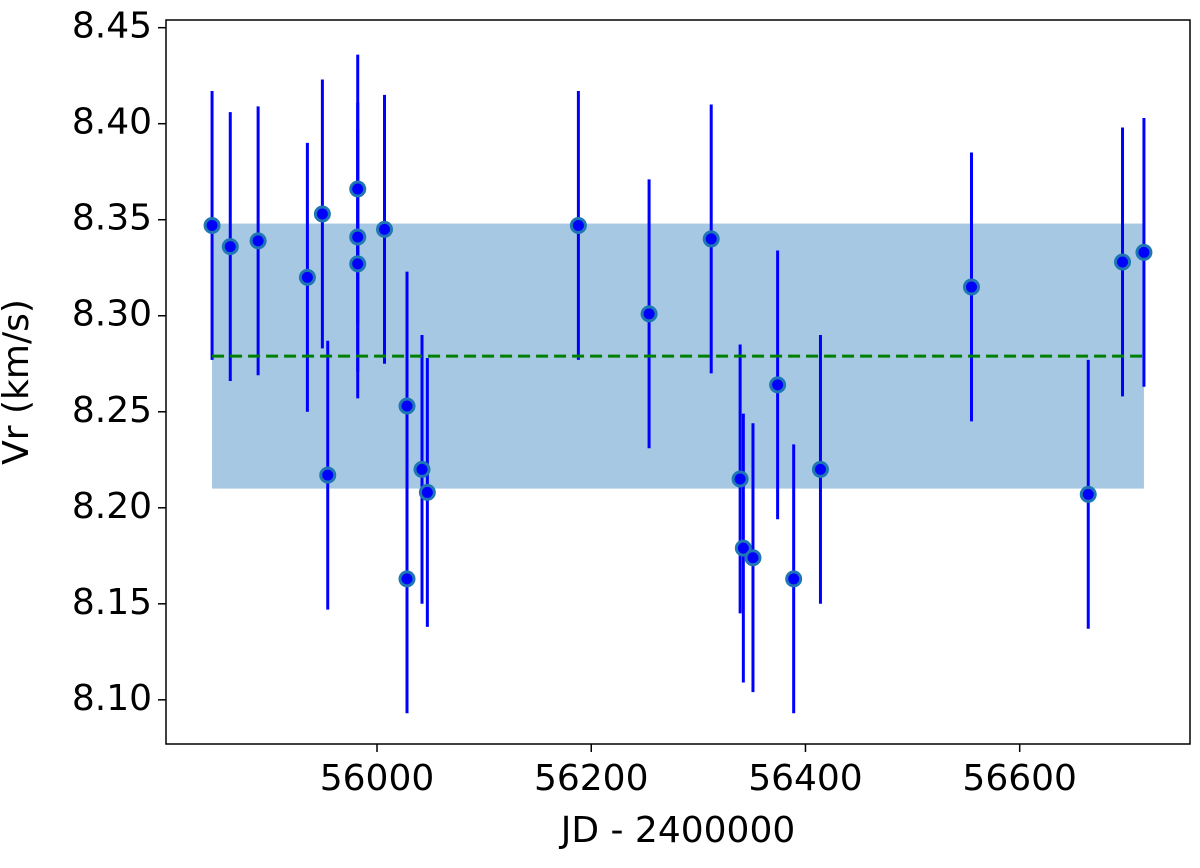  What do you see at coordinates (591, 778) in the screenshot?
I see `x-tick-label: 56200` at bounding box center [591, 778].